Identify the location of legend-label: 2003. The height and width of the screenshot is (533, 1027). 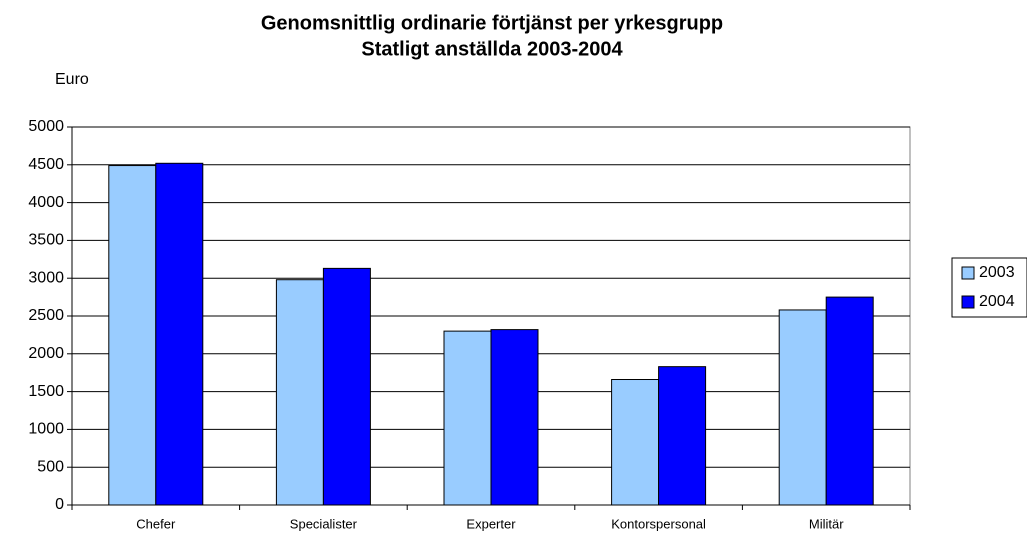
(997, 272).